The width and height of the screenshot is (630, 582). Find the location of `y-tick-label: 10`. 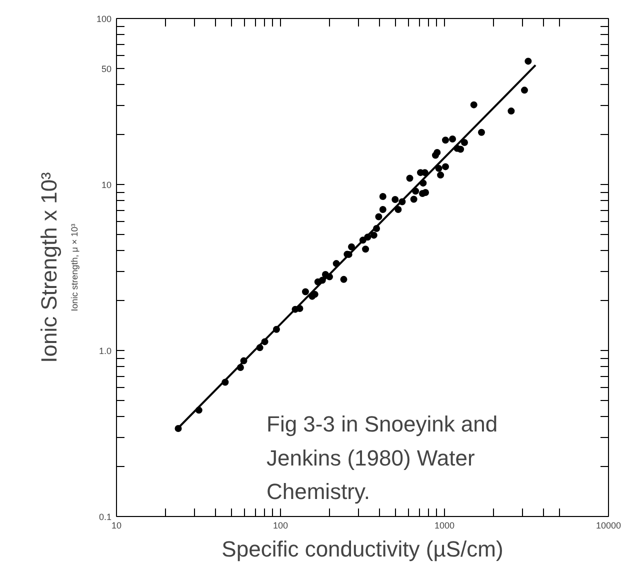

y-tick-label: 10 is located at coordinates (106, 185).